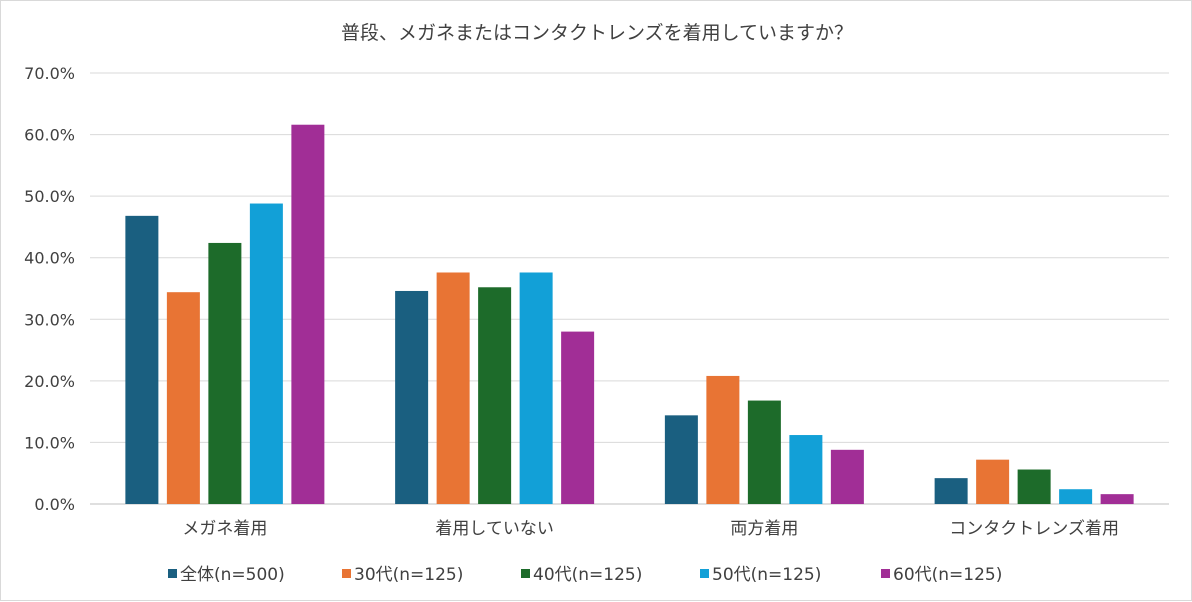 Image resolution: width=1192 pixels, height=602 pixels. What do you see at coordinates (232, 575) in the screenshot?
I see `legend-label: 全体(n=500)` at bounding box center [232, 575].